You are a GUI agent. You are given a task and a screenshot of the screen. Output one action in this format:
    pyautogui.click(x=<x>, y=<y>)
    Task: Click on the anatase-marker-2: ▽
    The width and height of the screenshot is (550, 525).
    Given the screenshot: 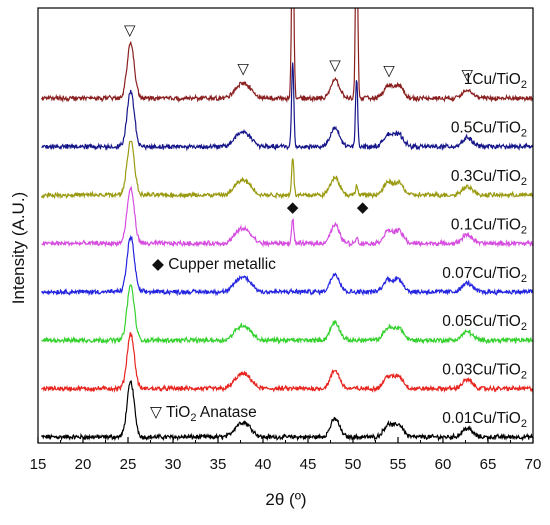 What is the action you would take?
    pyautogui.click(x=335, y=65)
    